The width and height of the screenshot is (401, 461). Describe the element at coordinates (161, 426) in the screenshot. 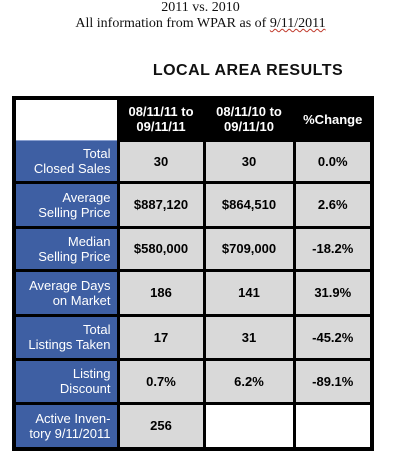

I see `value-2011: 256` at that location.